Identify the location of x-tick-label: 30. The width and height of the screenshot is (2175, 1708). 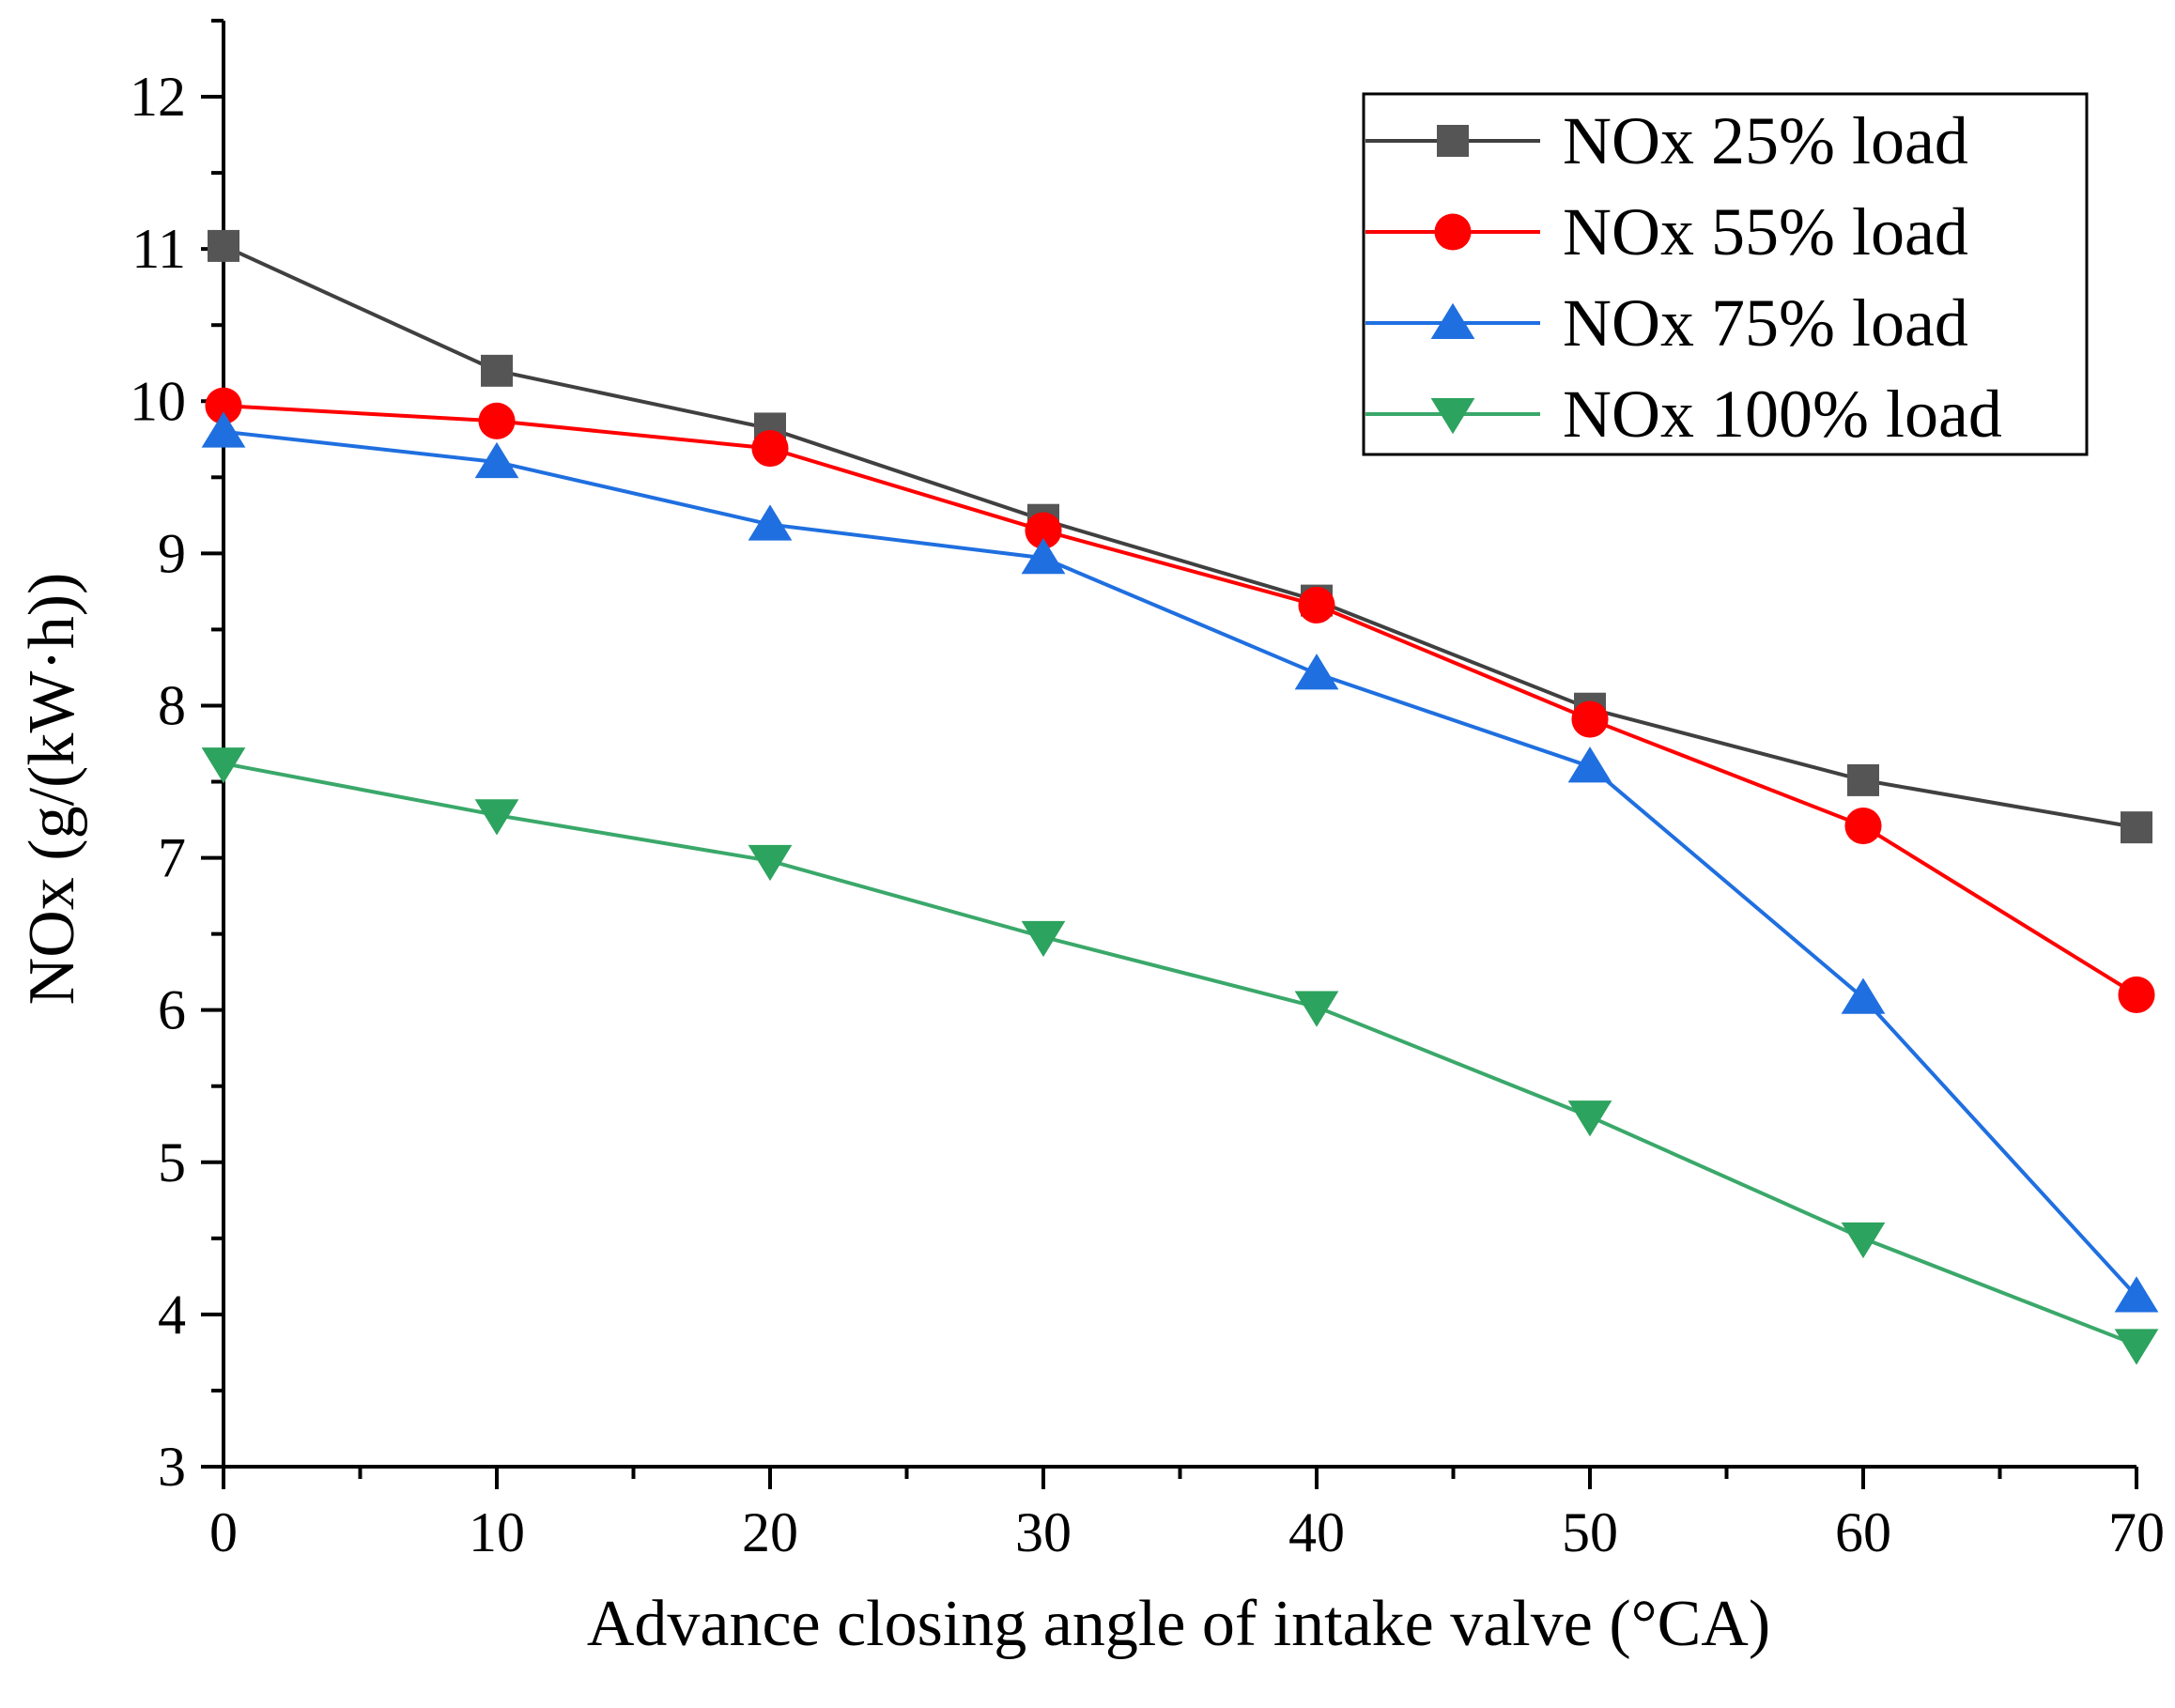
(1043, 1532).